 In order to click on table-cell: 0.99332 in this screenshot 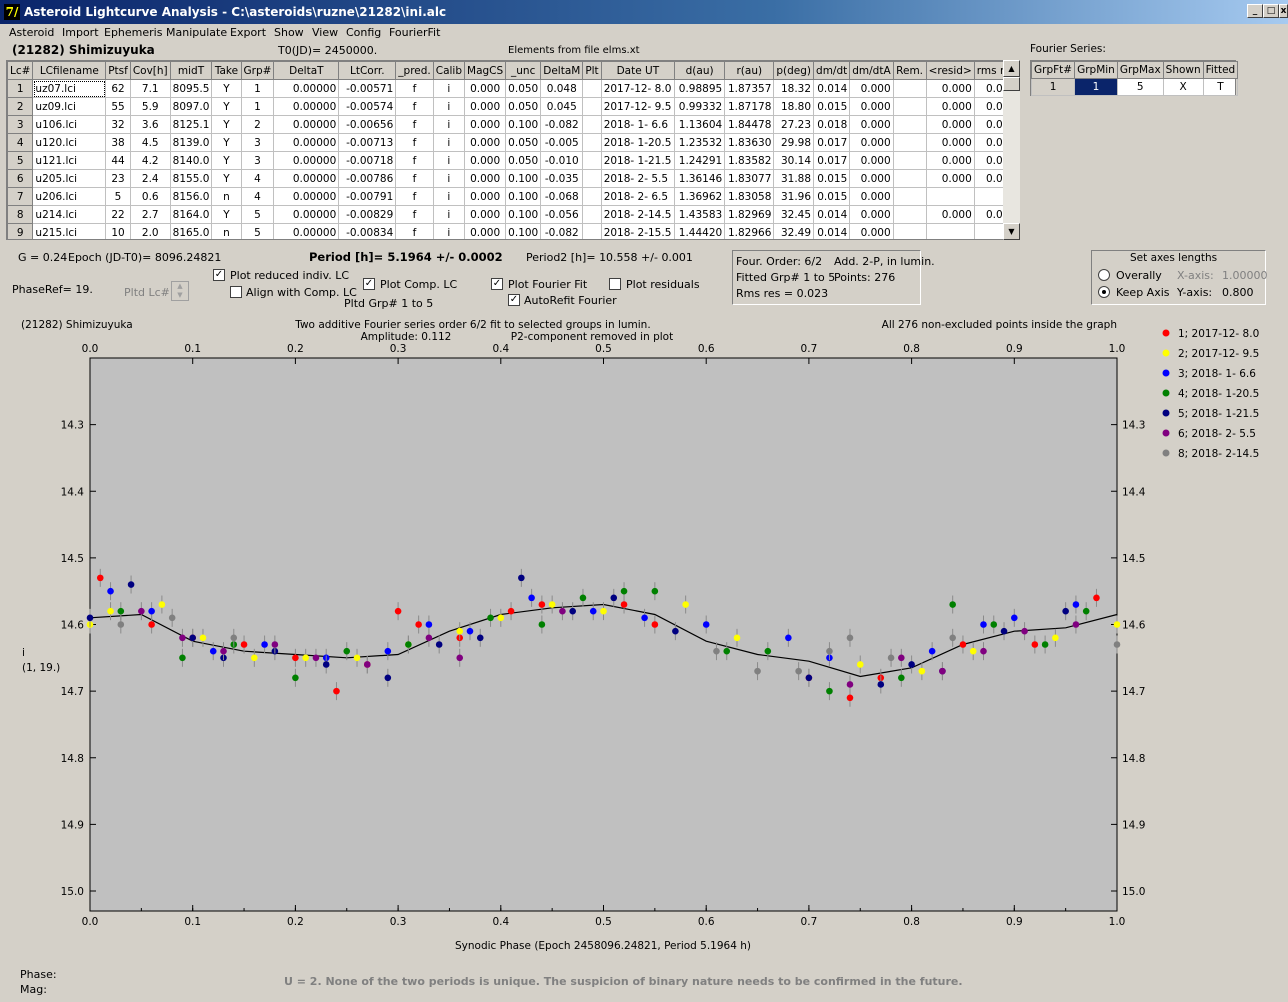, I will do `click(700, 106)`.